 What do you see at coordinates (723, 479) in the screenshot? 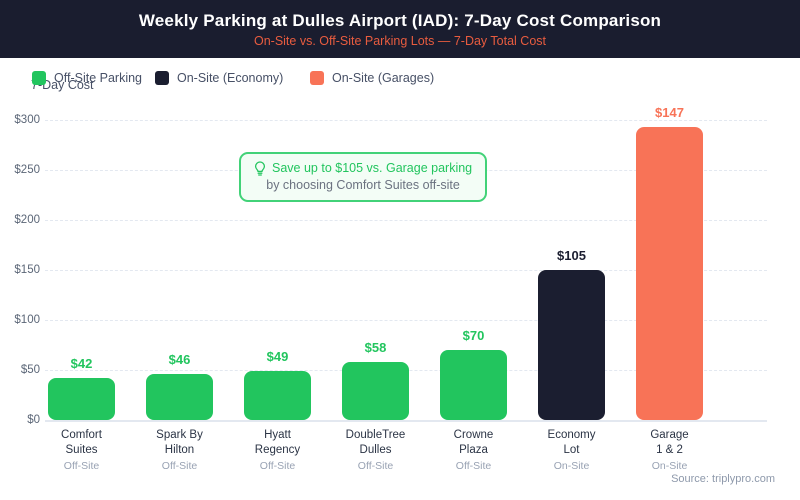
I see `source-credit: Source: triplypro.com` at bounding box center [723, 479].